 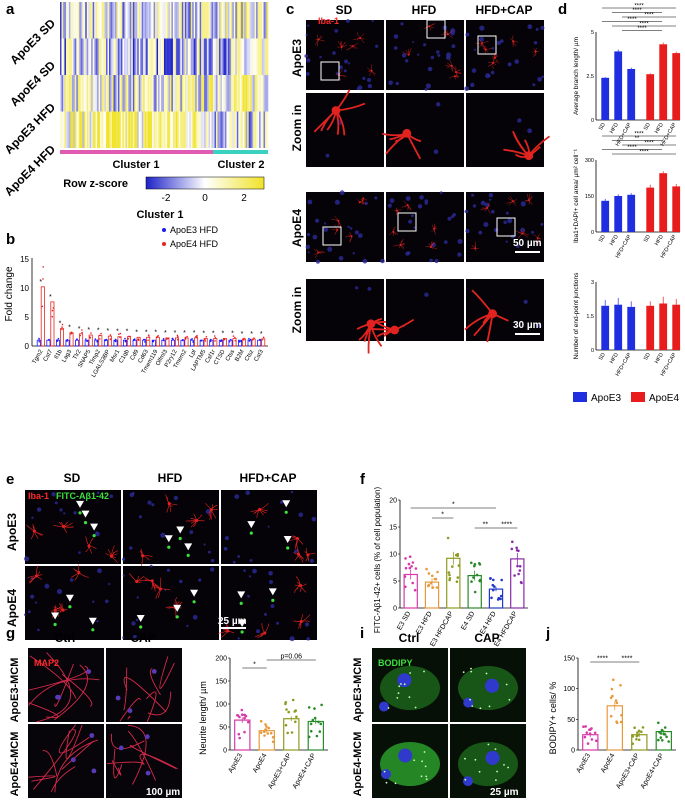 I want to click on chart-b-ytick: 15, so click(x=24, y=259).